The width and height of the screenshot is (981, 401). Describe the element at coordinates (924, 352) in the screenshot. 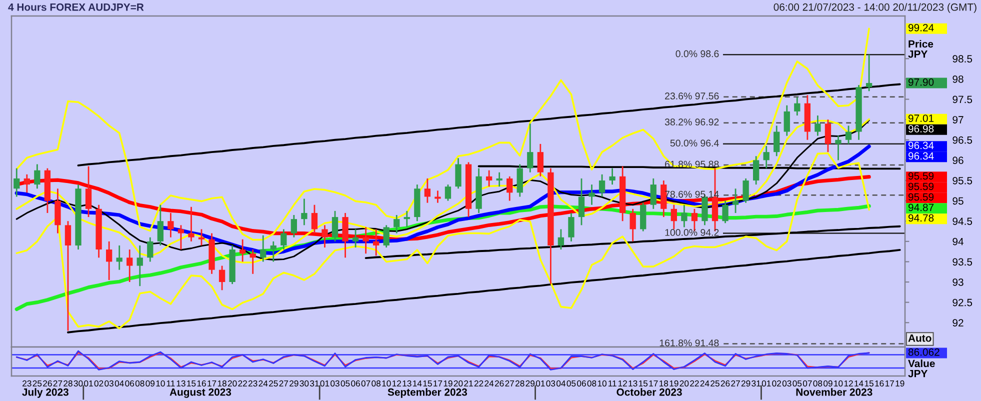

I see `text: 86.062` at that location.